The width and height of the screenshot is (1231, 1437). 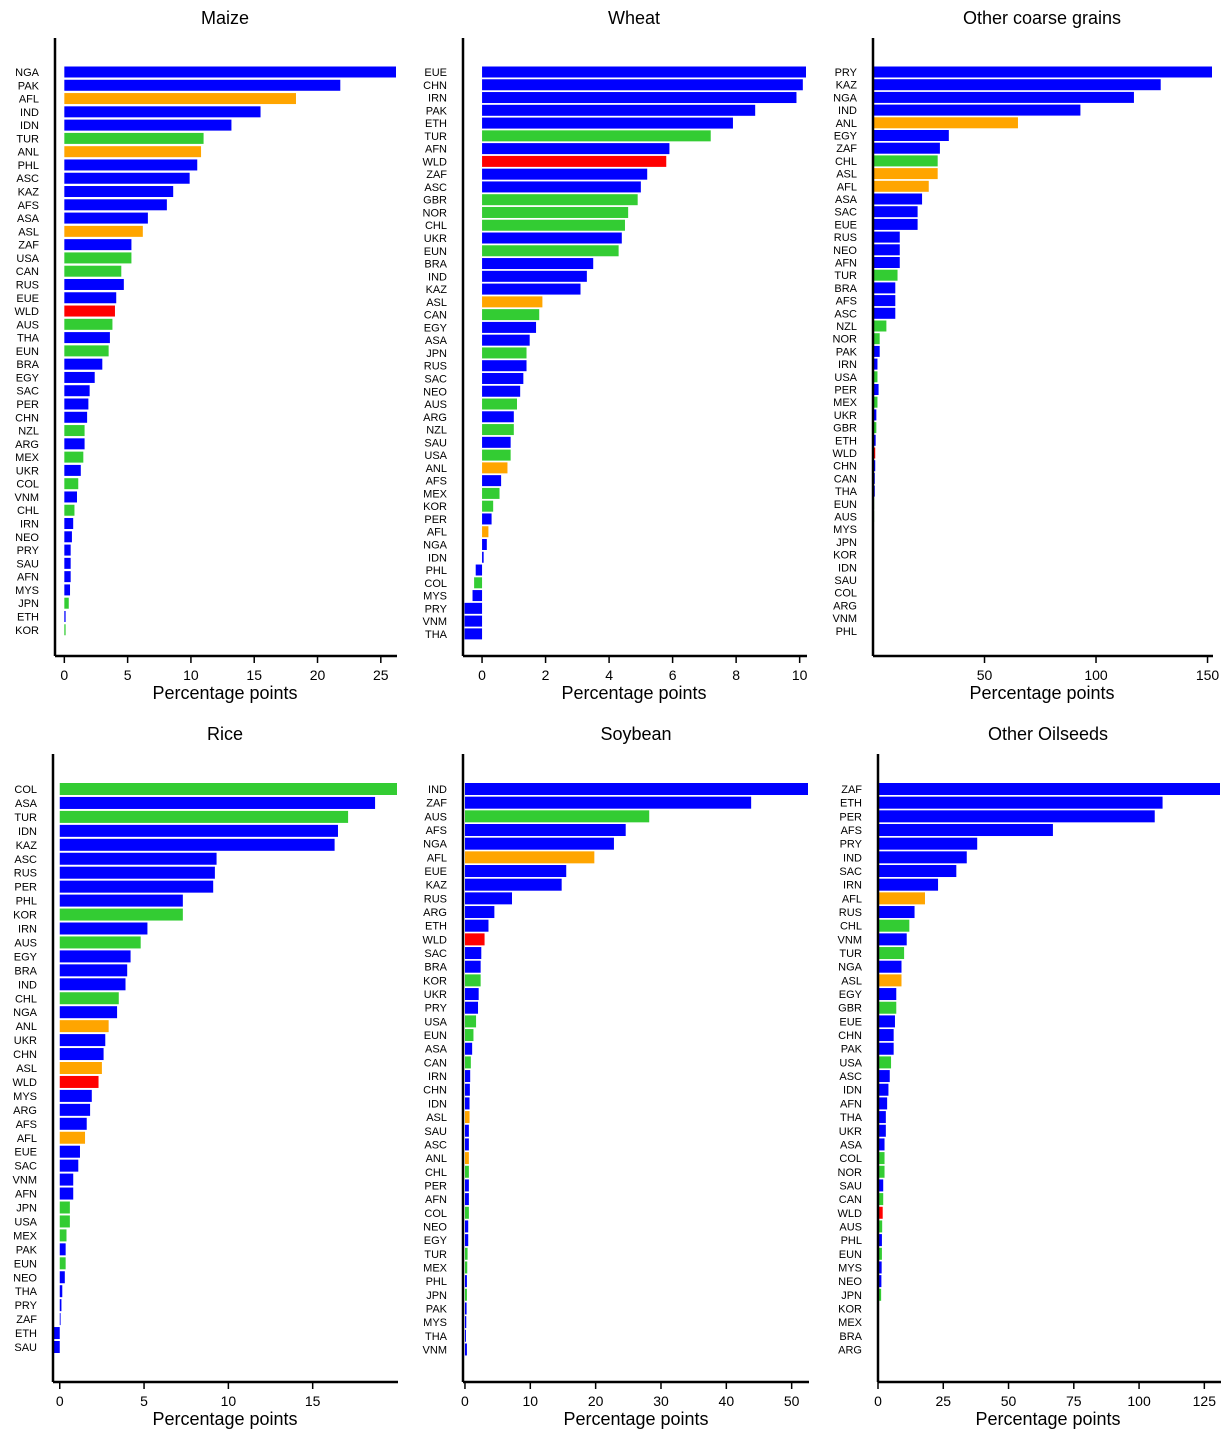 I want to click on x-tick-label: 25, so click(x=943, y=1401).